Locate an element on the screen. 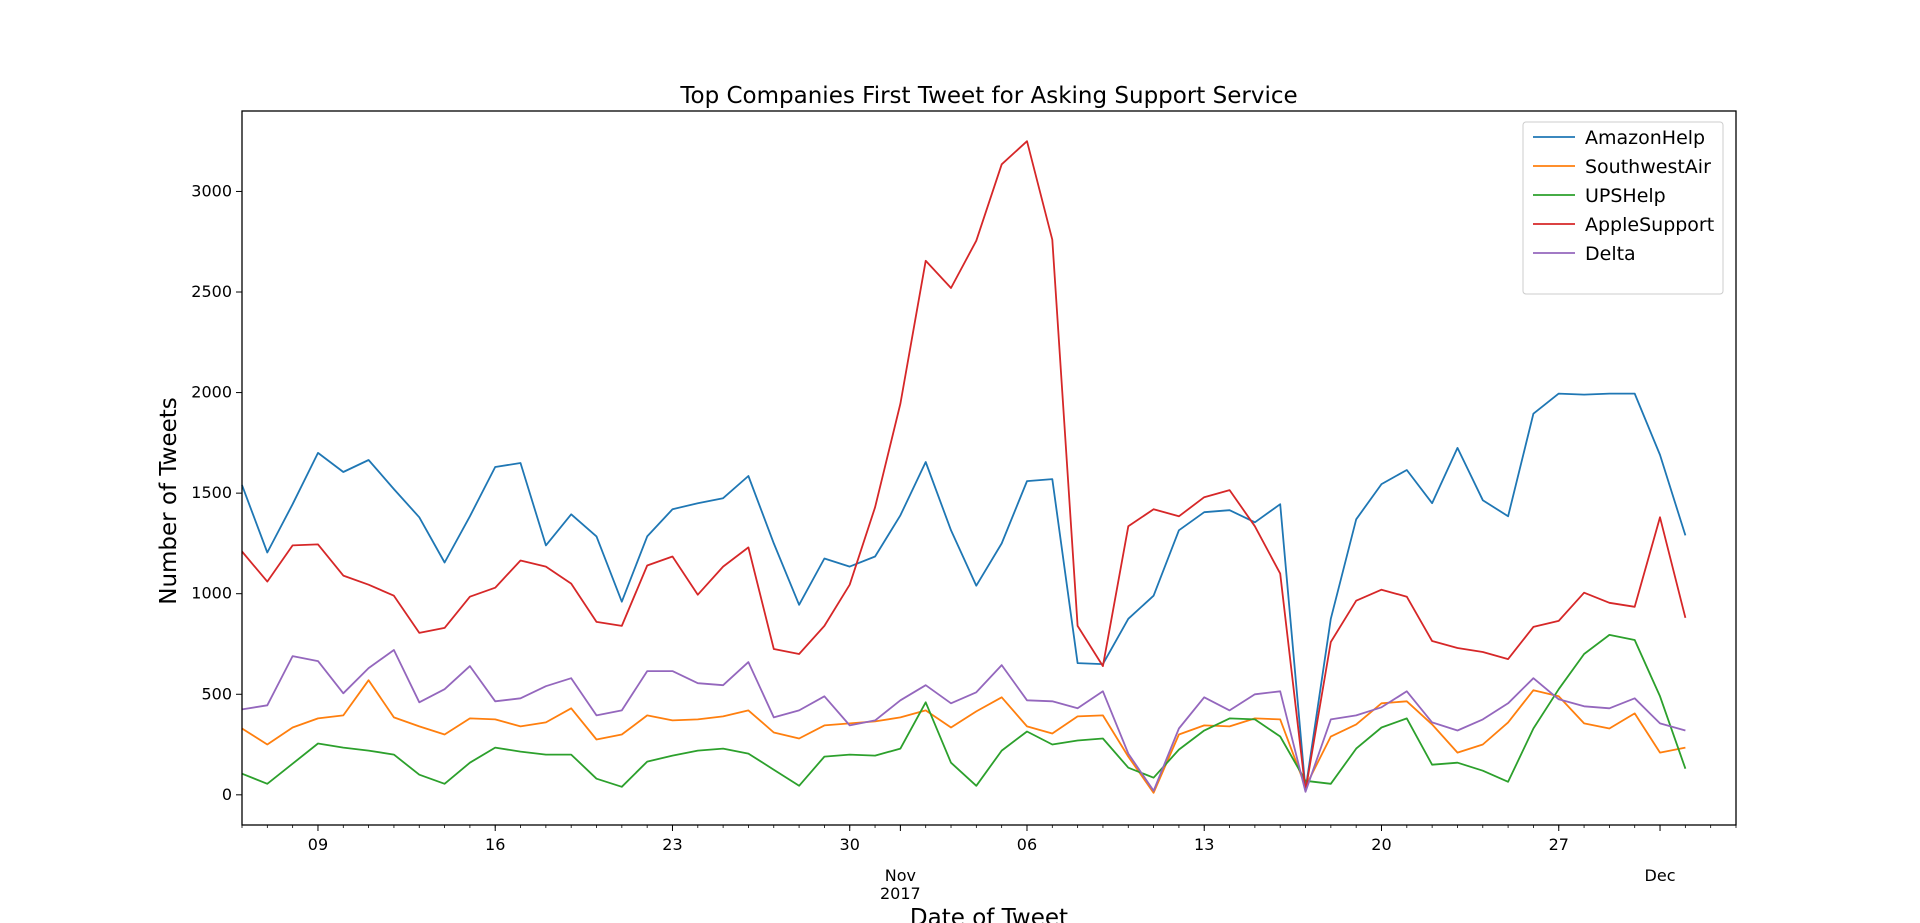 The image size is (1920, 923). legend-label: AmazonHelp is located at coordinates (1645, 138).